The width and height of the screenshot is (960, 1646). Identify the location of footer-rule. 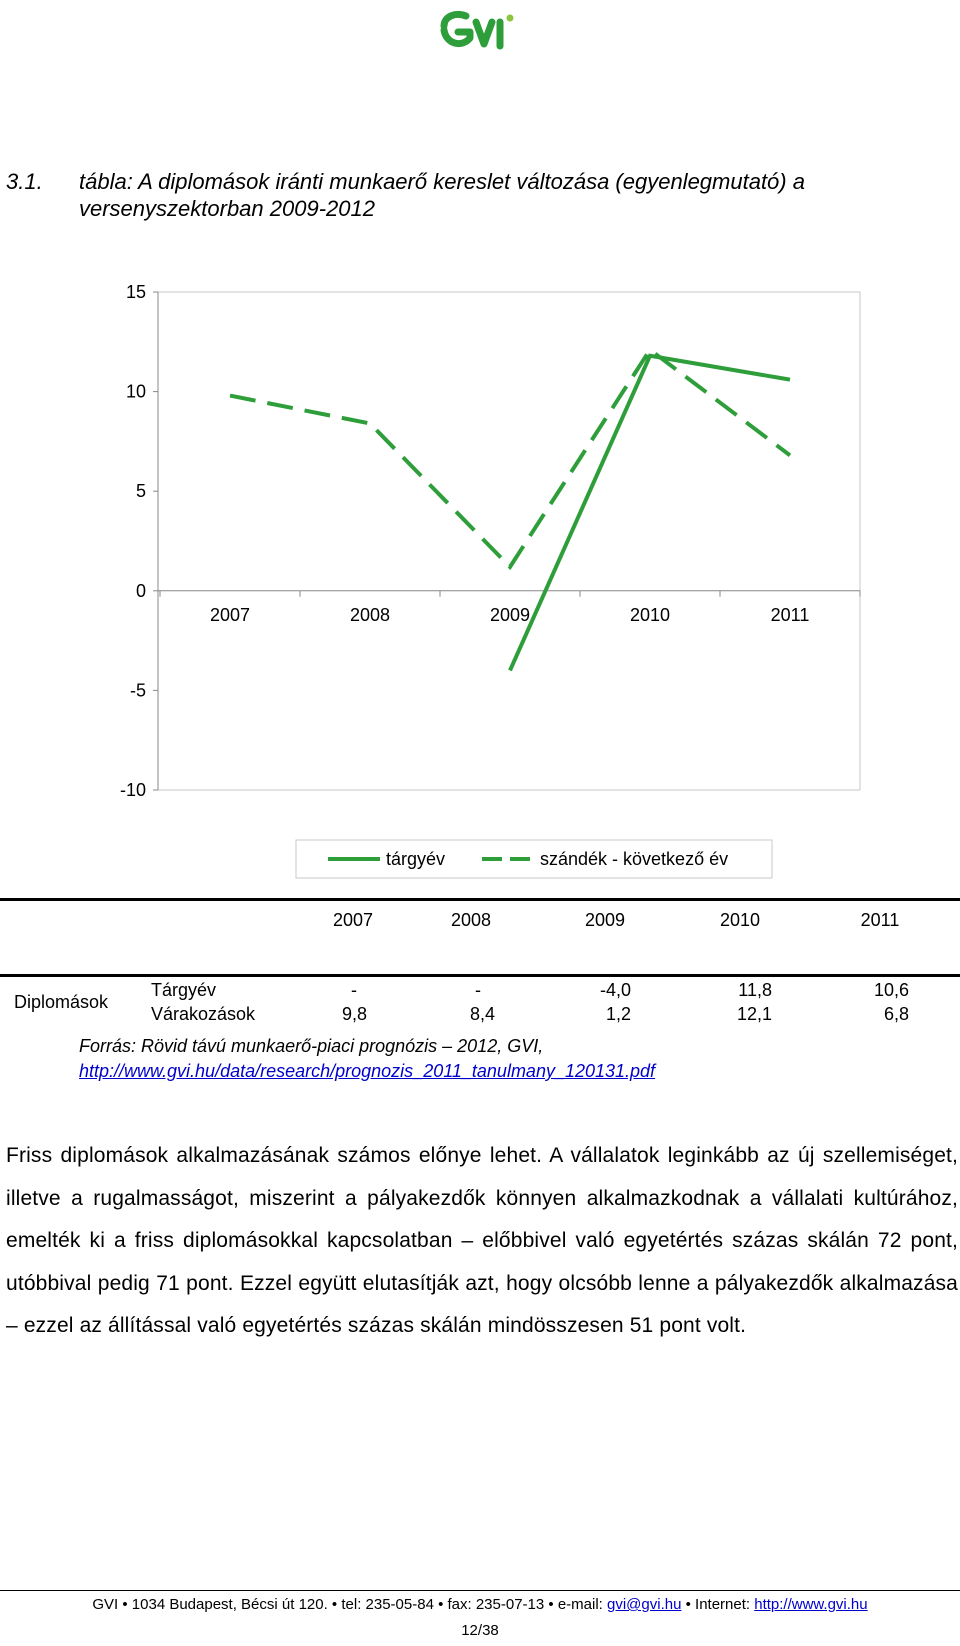
(480, 1590).